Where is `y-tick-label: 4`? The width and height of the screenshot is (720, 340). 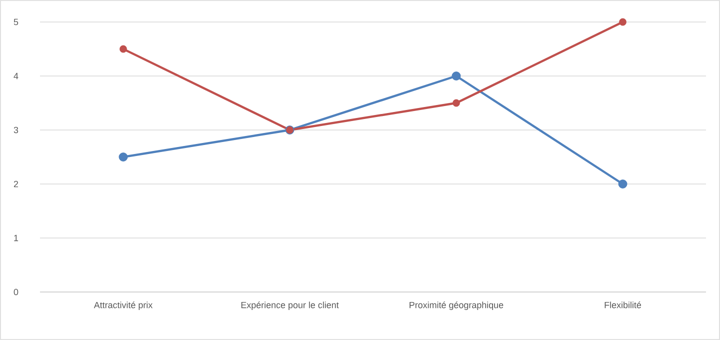
y-tick-label: 4 is located at coordinates (16, 76).